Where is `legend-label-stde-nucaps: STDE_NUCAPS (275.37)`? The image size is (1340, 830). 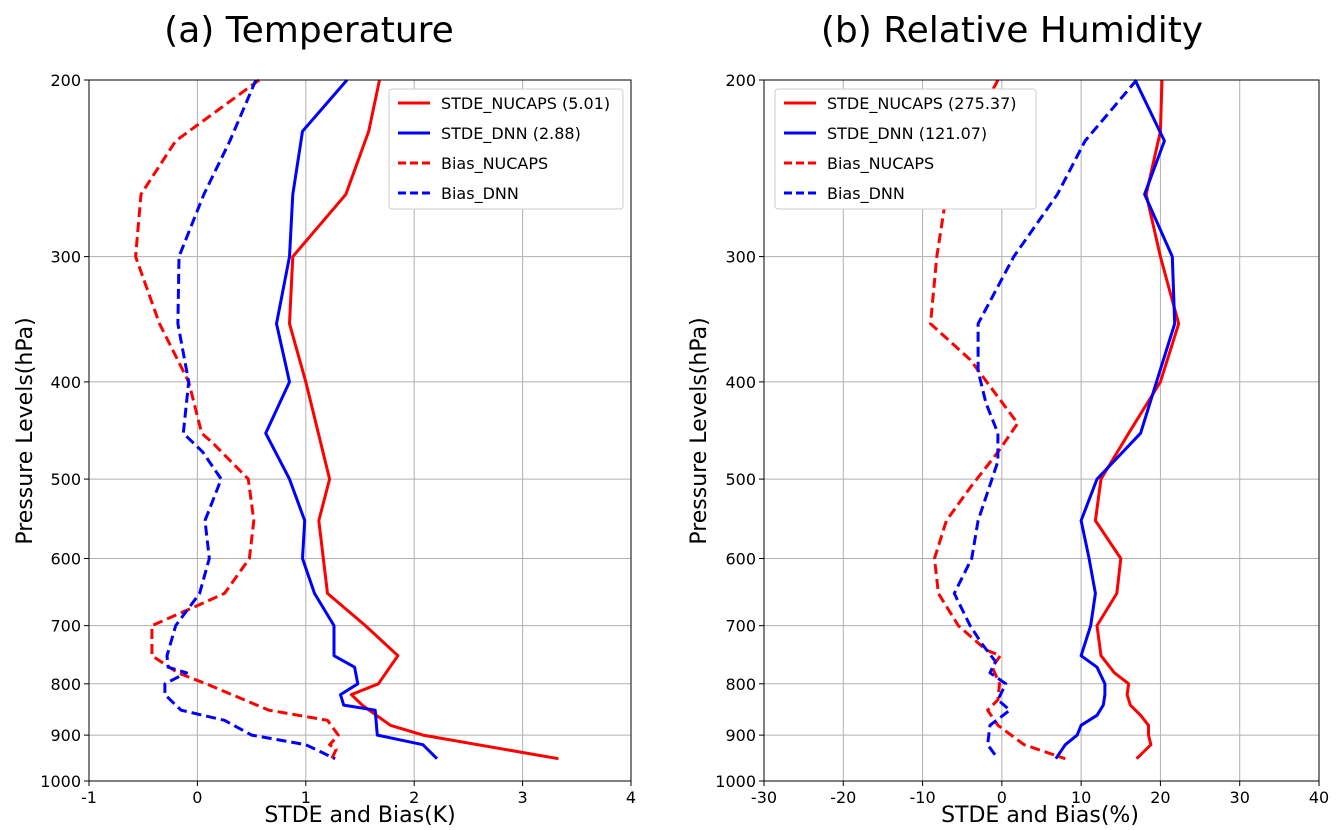 legend-label-stde-nucaps: STDE_NUCAPS (275.37) is located at coordinates (922, 104).